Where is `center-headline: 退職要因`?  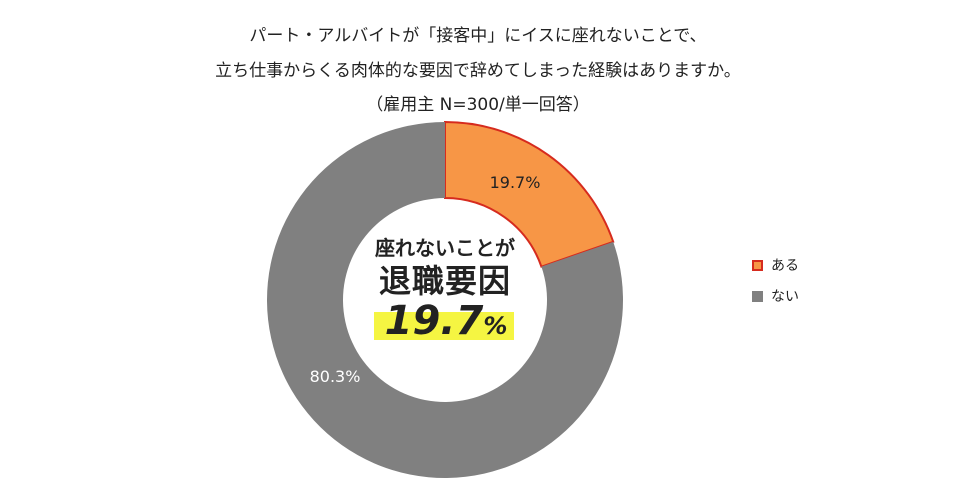 center-headline: 退職要因 is located at coordinates (444, 281).